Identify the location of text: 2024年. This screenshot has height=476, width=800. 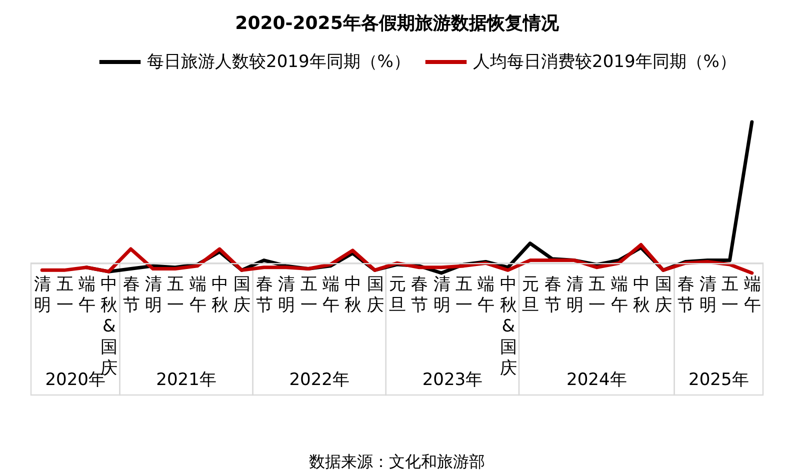
(596, 380).